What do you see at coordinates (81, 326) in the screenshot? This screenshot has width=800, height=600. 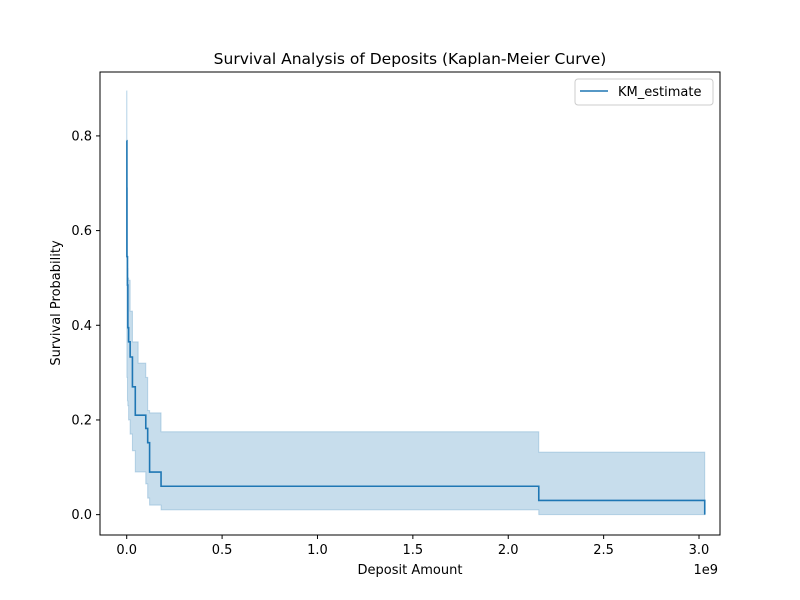 I see `y-tick-label: 0.4` at bounding box center [81, 326].